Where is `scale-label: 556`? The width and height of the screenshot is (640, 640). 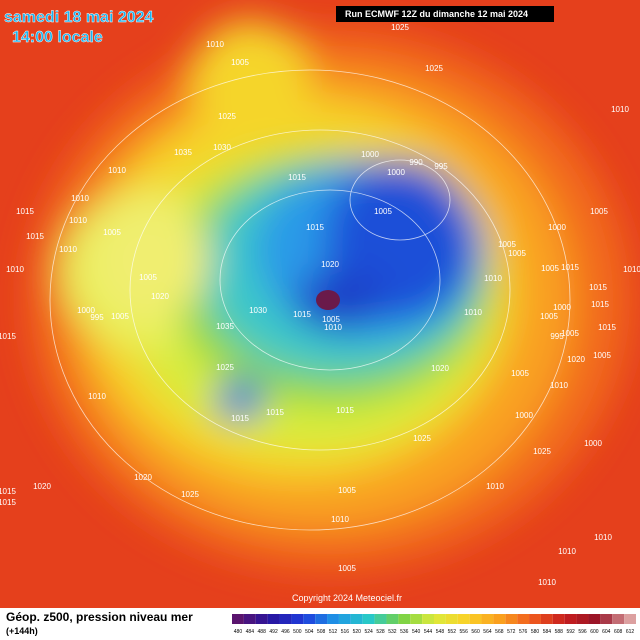
scale-label: 556 is located at coordinates (464, 632).